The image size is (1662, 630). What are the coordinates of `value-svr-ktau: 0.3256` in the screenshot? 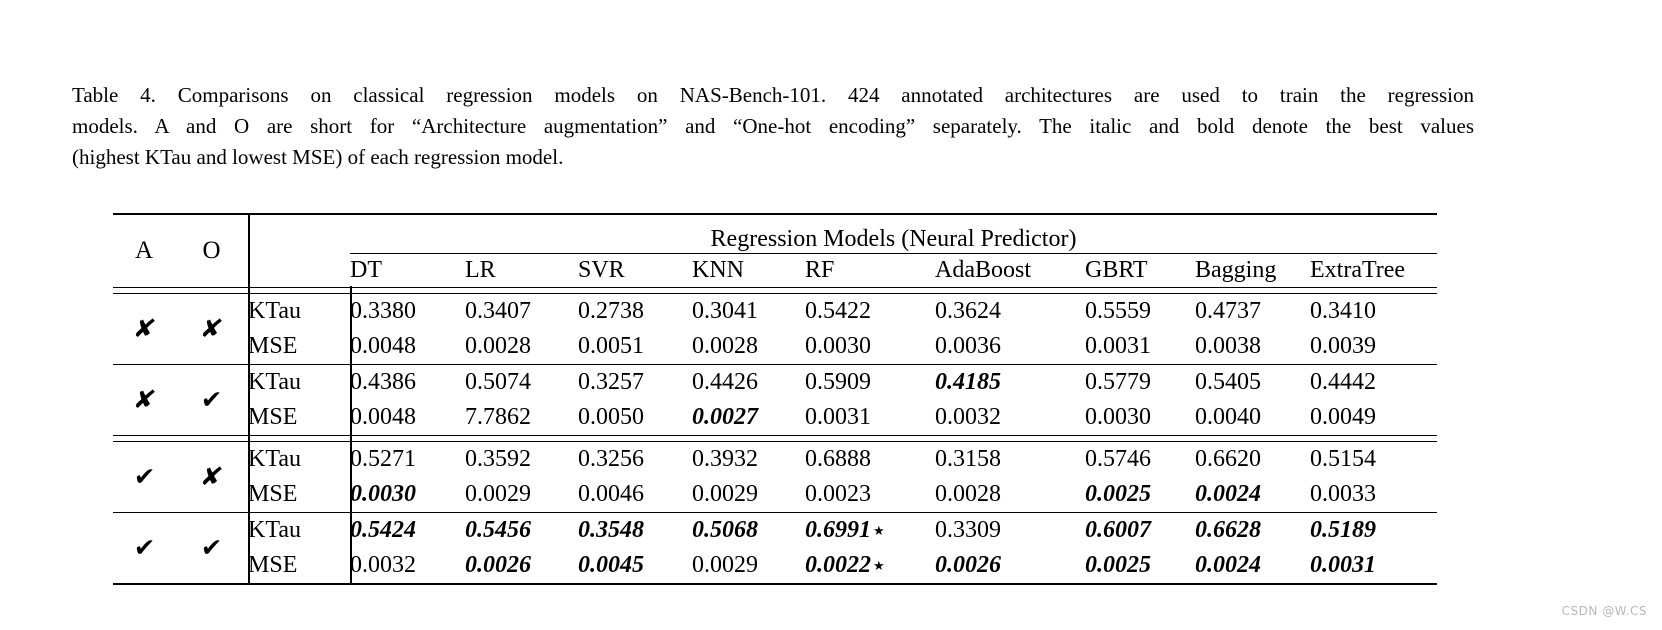 It's located at (611, 459).